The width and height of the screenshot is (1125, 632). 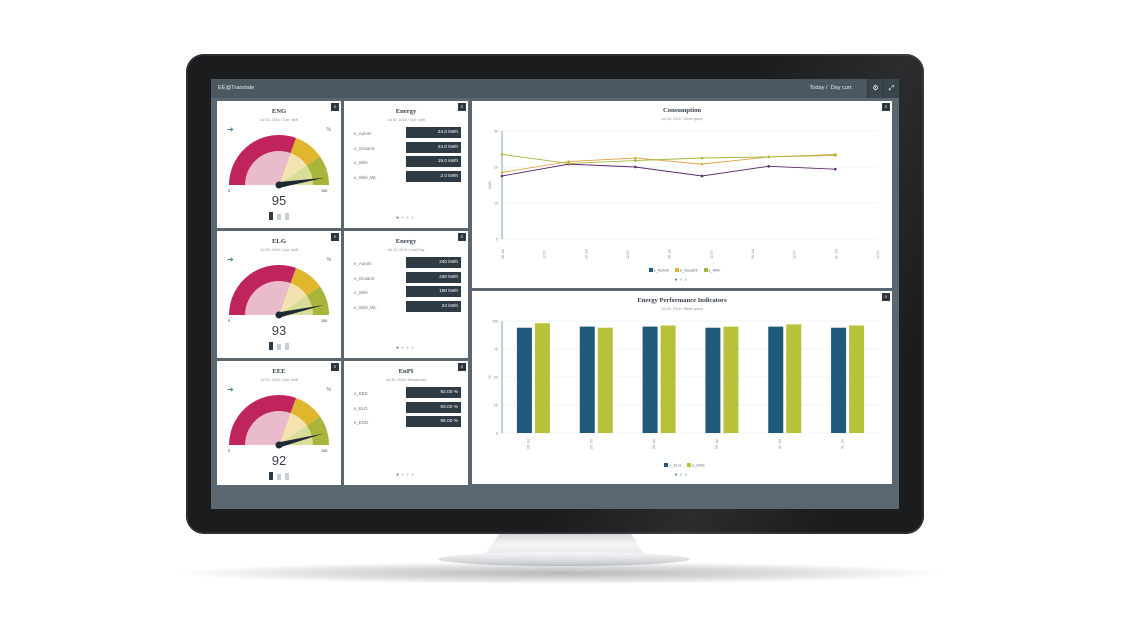 What do you see at coordinates (490, 377) in the screenshot?
I see `y-axis-label: %` at bounding box center [490, 377].